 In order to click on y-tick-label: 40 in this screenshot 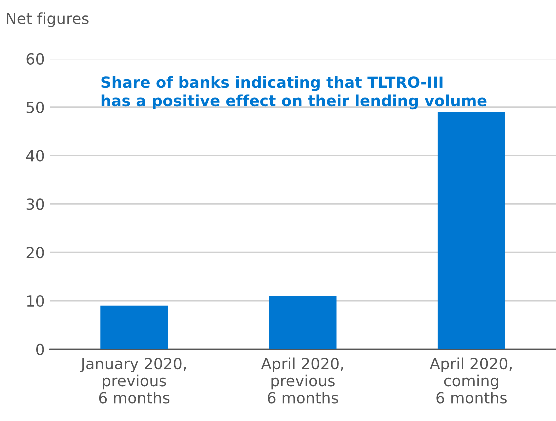, I will do `click(35, 156)`.